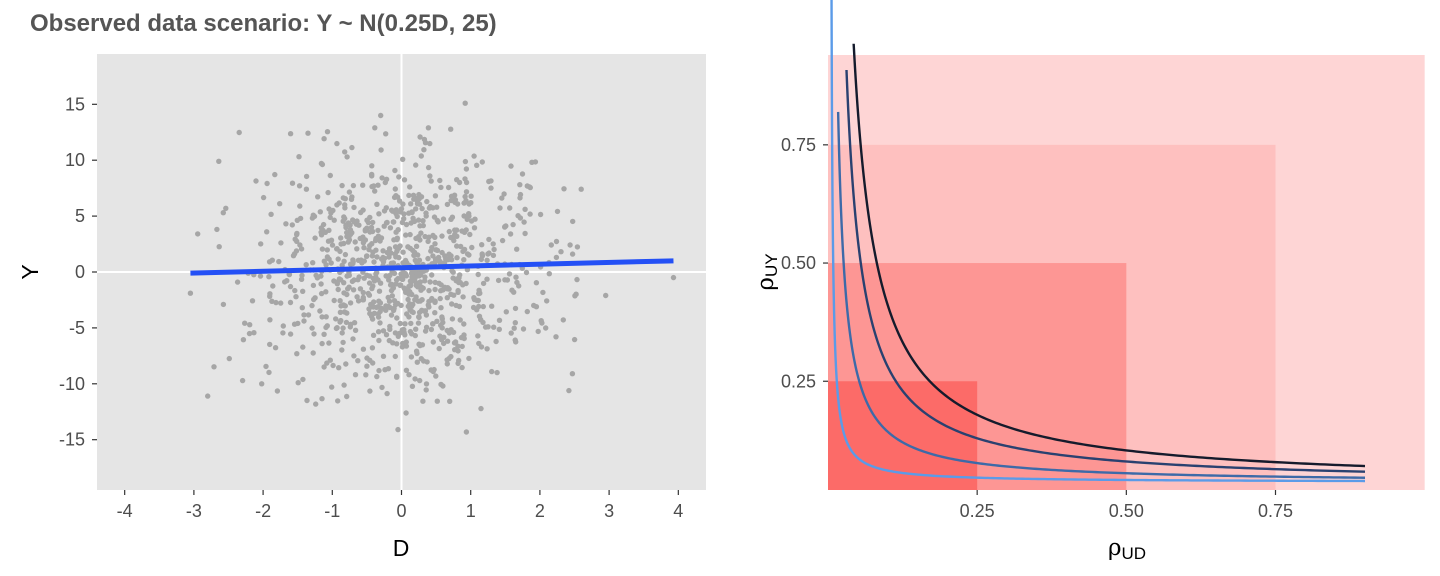 The width and height of the screenshot is (1440, 576). I want to click on y-tick-label: 0.50, so click(798, 263).